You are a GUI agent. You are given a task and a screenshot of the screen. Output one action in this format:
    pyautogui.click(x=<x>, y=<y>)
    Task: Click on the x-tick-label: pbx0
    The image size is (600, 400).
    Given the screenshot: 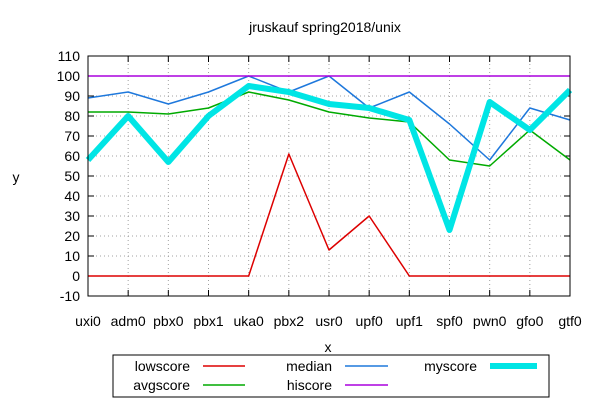 What is the action you would take?
    pyautogui.click(x=168, y=321)
    